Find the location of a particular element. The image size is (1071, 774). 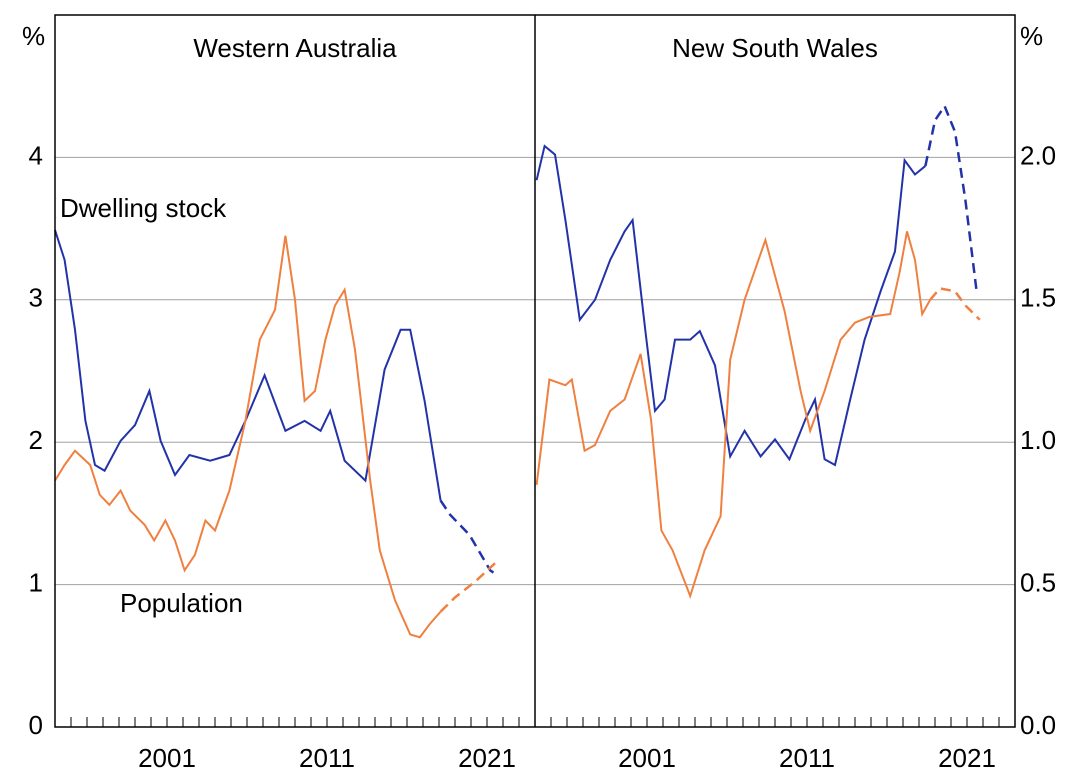

panel-title: New South Wales is located at coordinates (775, 48).